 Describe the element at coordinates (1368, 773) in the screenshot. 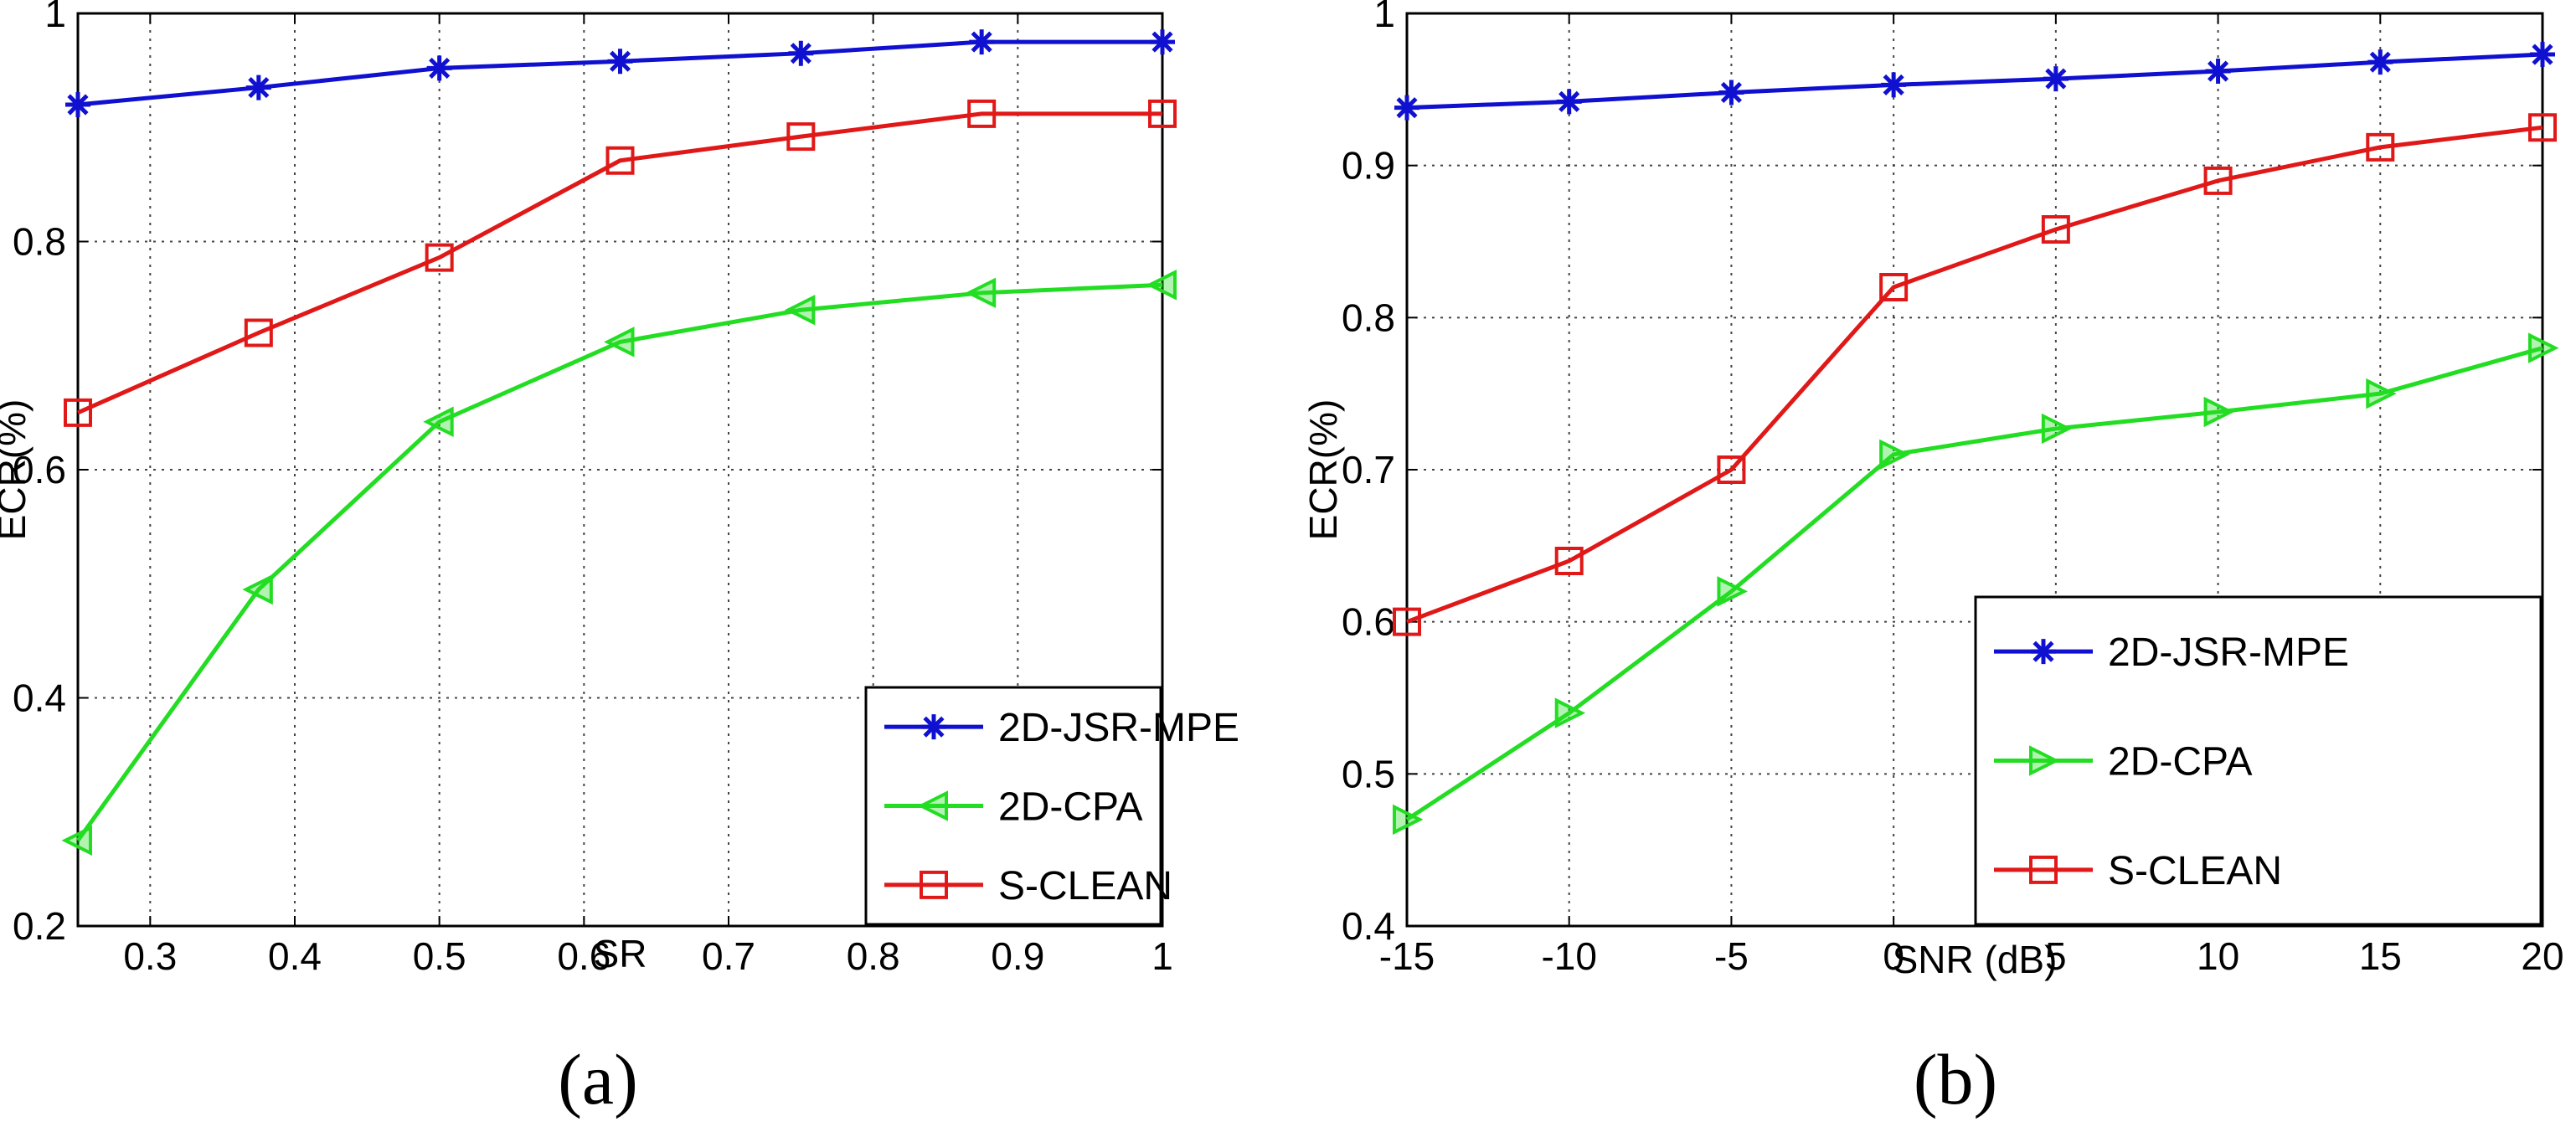

I see `y-tick-label: 0.5` at that location.